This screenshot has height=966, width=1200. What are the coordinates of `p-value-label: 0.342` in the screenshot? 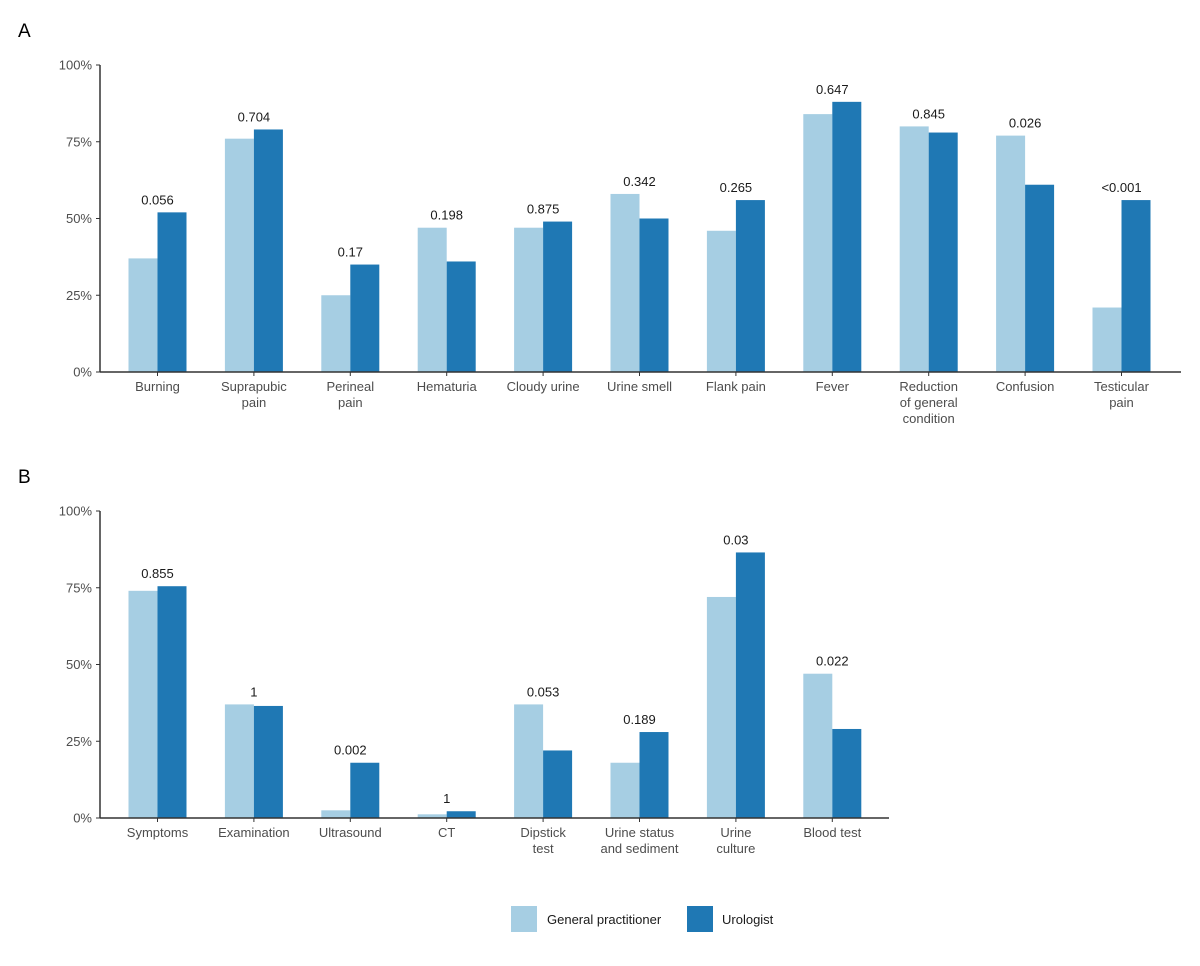 It's located at (639, 181).